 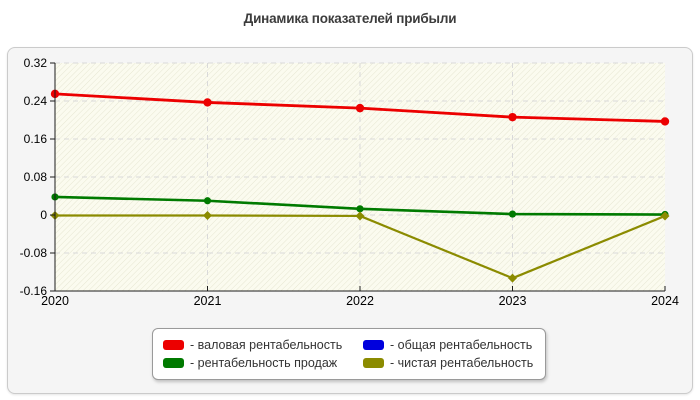 I want to click on x-tick-label: 2020, so click(x=55, y=301).